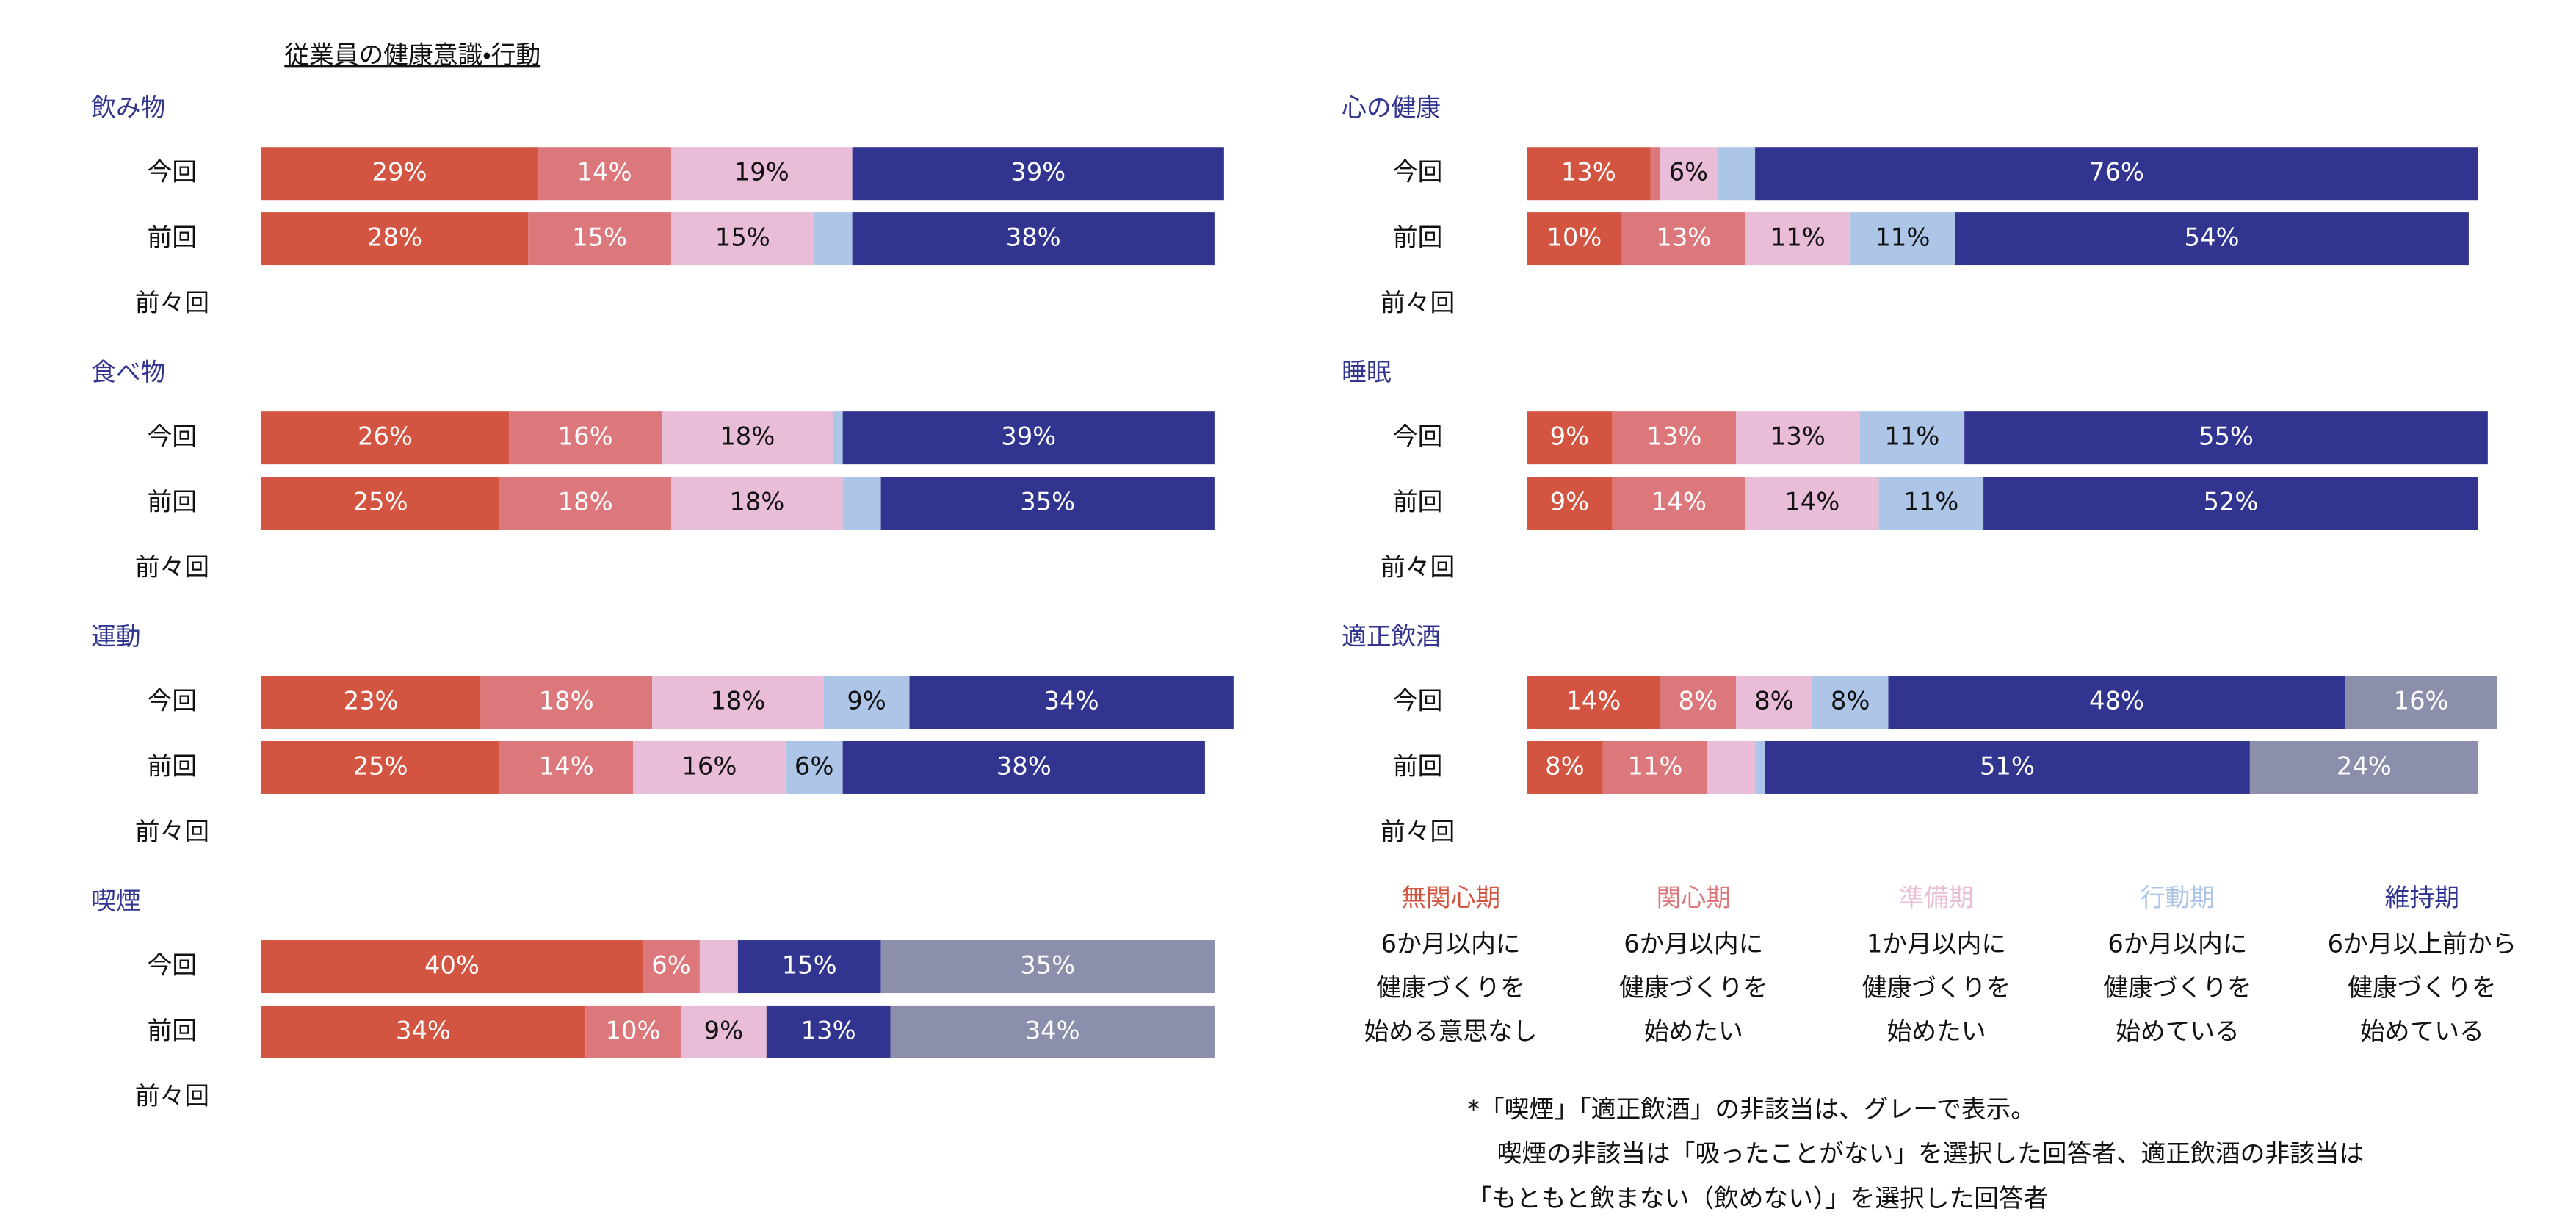 The width and height of the screenshot is (2576, 1231). I want to click on value-label: 54%, so click(2212, 237).